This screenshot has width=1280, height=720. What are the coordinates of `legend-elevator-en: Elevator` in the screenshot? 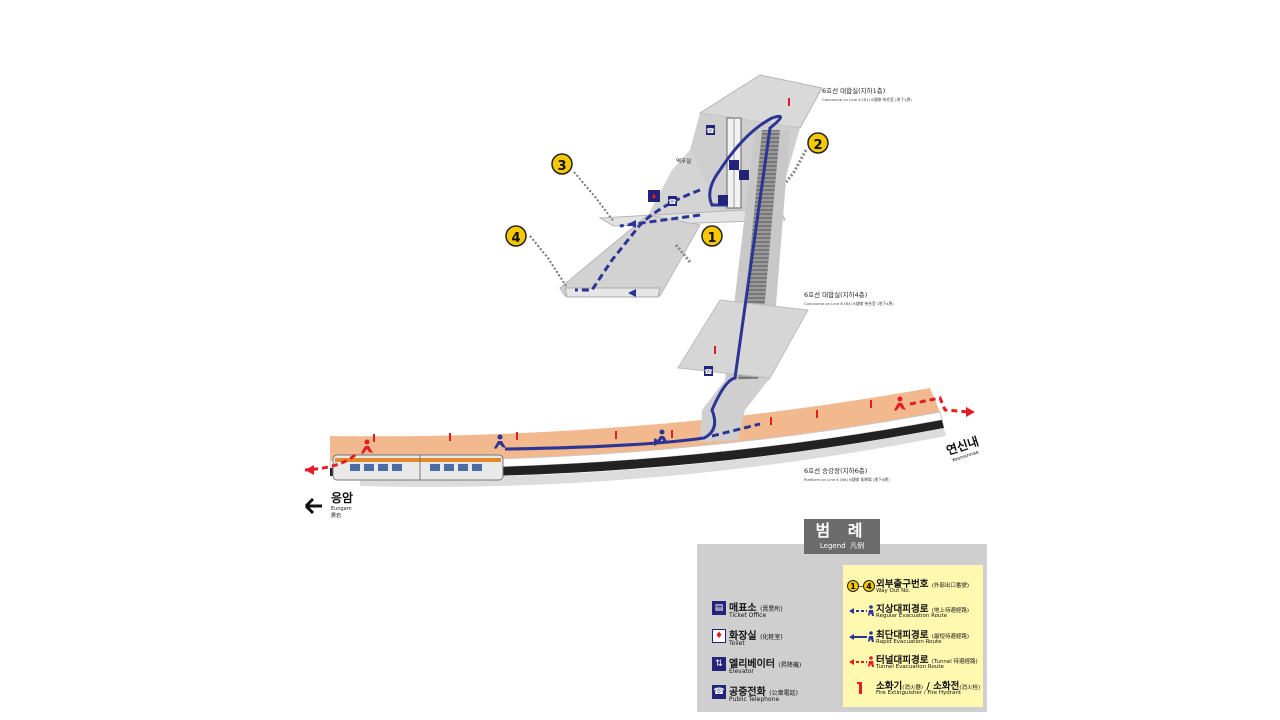 It's located at (741, 671).